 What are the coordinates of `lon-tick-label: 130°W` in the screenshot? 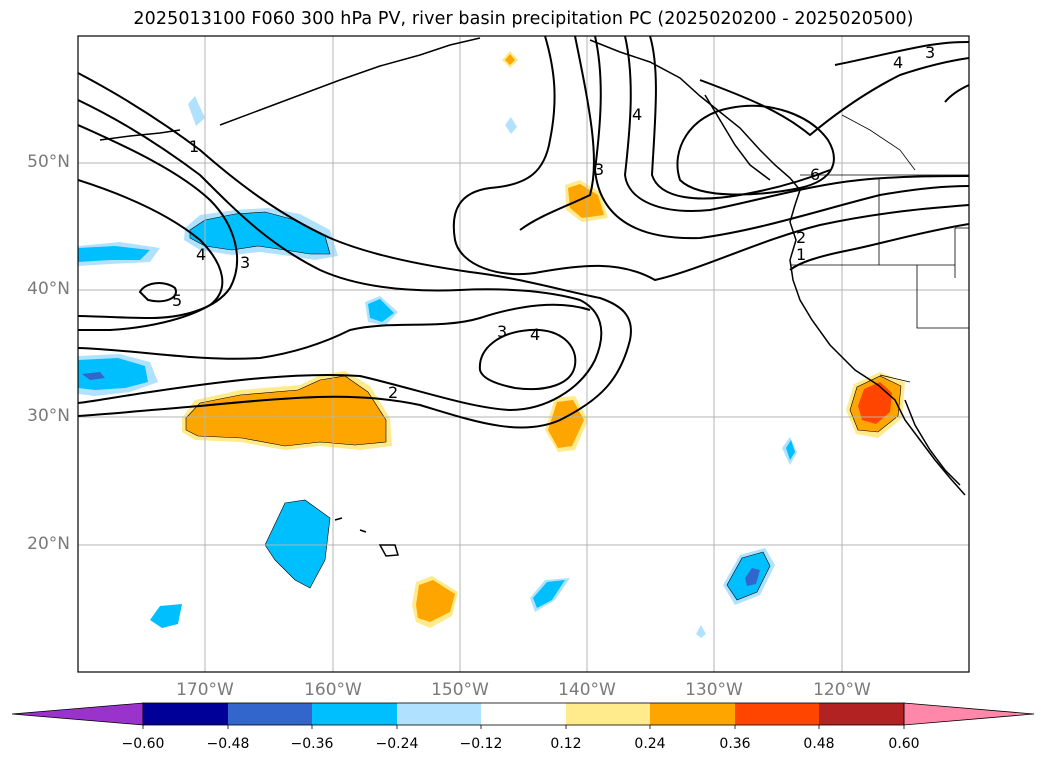 It's located at (714, 690).